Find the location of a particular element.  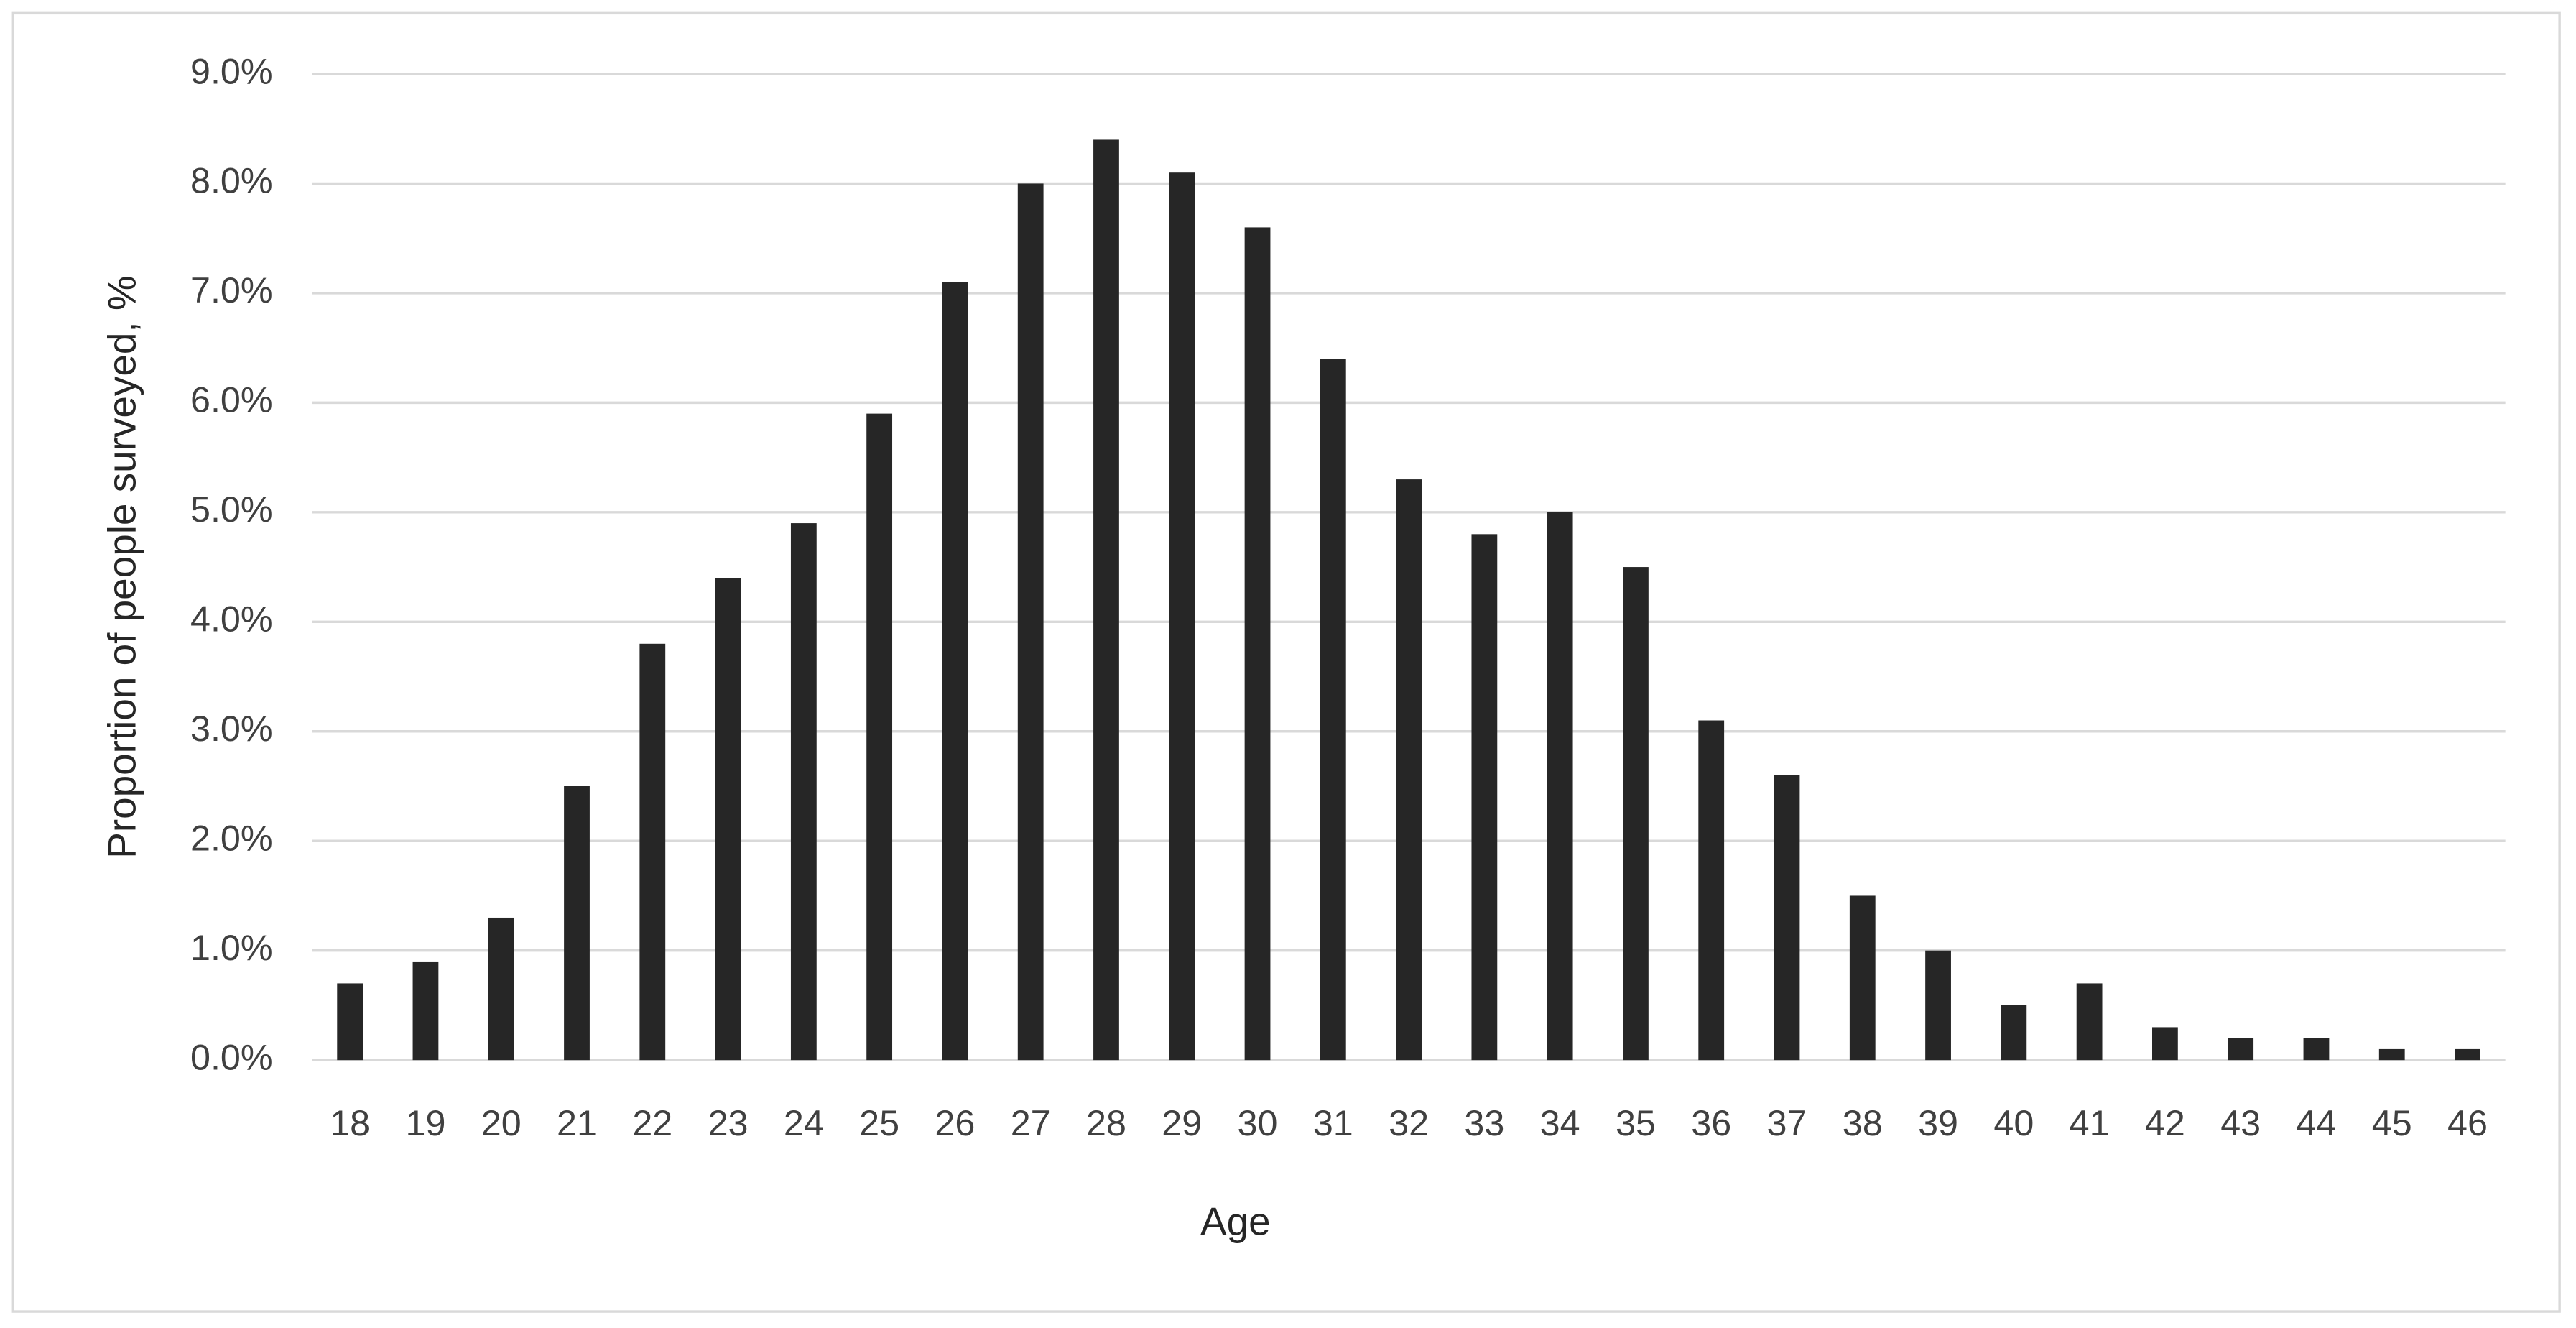

y-axis-title: Proportion of people surveyed, % is located at coordinates (121, 566).